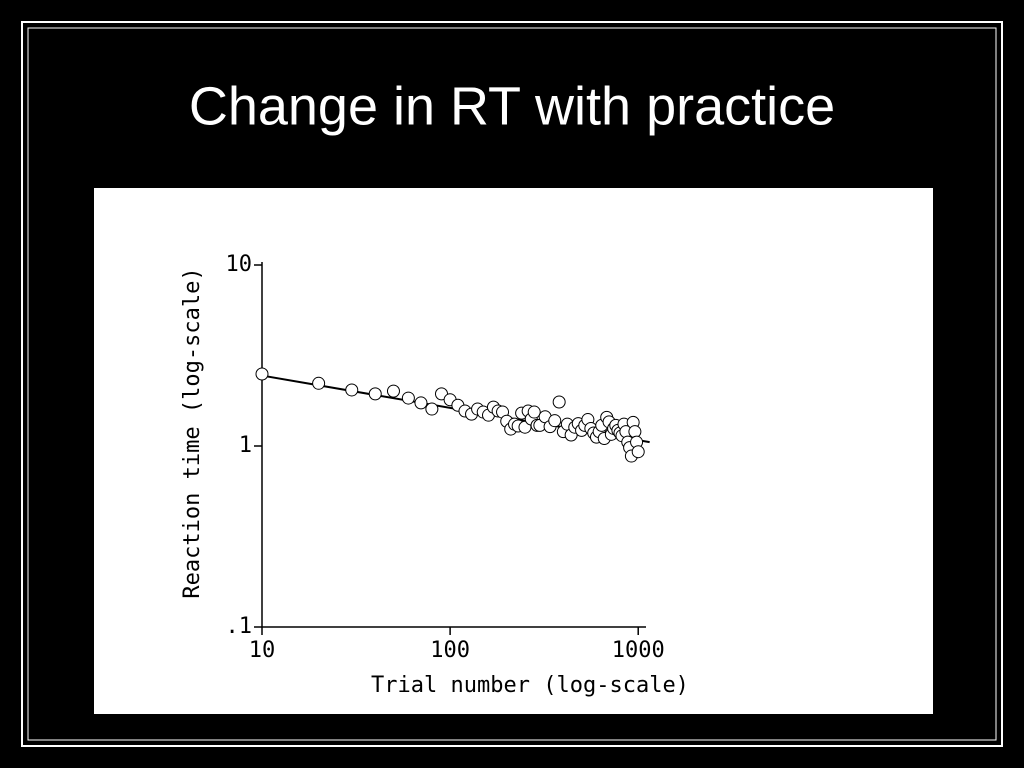  I want to click on y-tick-label: 1, so click(245, 445).